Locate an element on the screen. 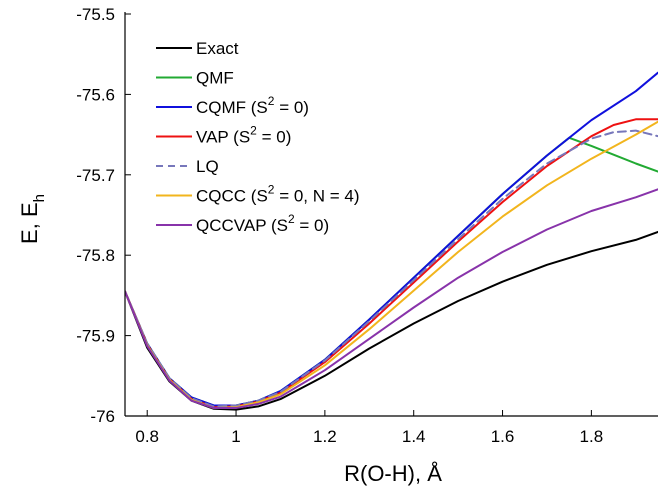  y-axis-label: E, Eh is located at coordinates (32, 219).